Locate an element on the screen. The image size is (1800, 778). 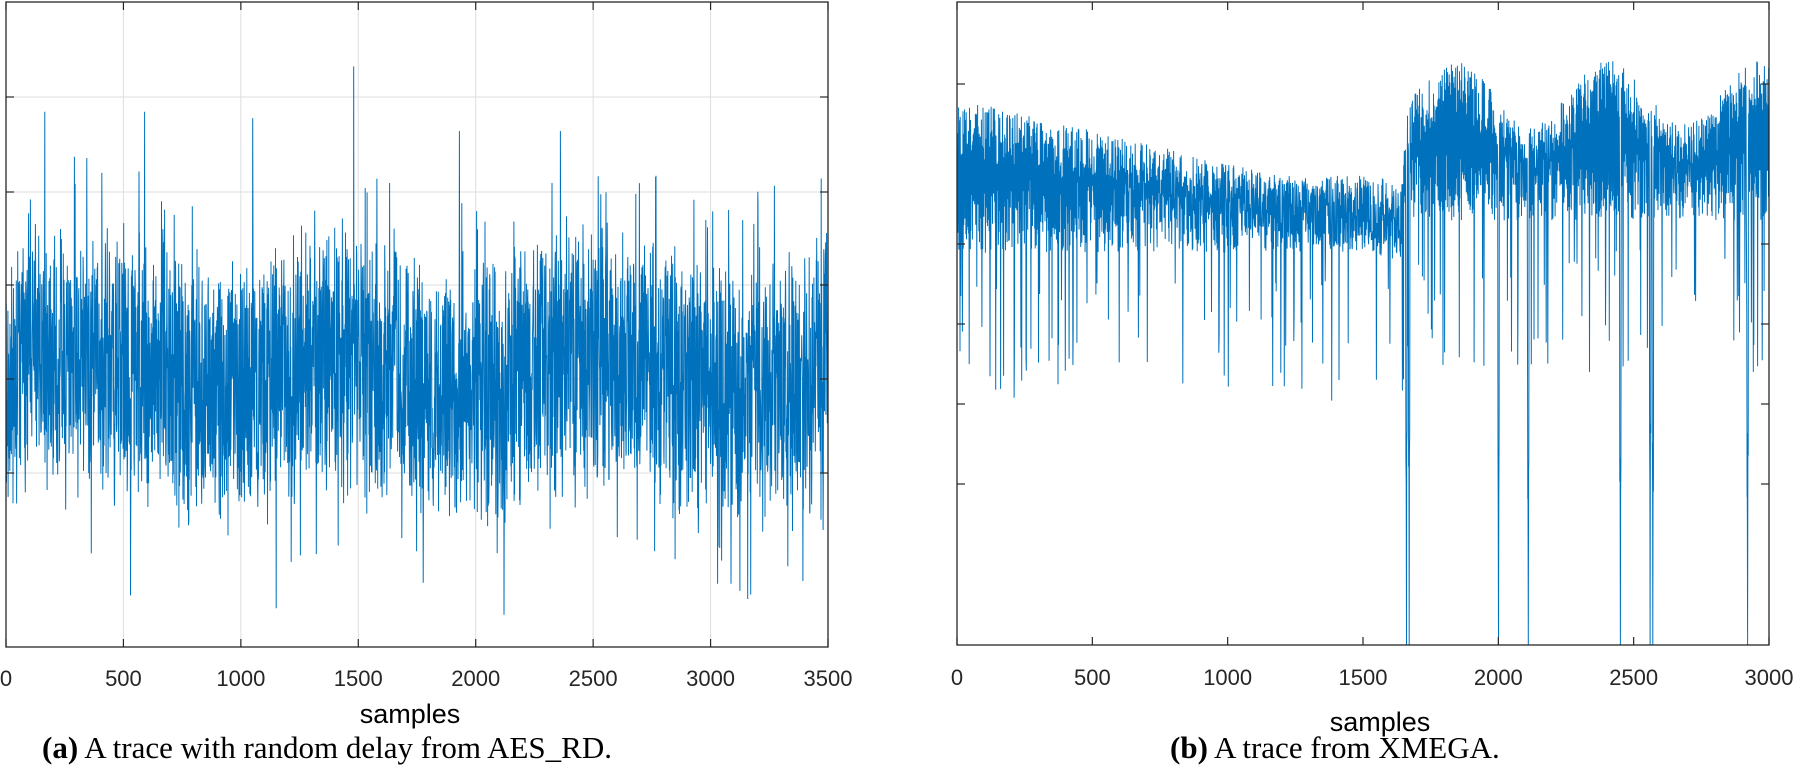
caption-b: (b) A trace from XMEGA. is located at coordinates (1335, 748).